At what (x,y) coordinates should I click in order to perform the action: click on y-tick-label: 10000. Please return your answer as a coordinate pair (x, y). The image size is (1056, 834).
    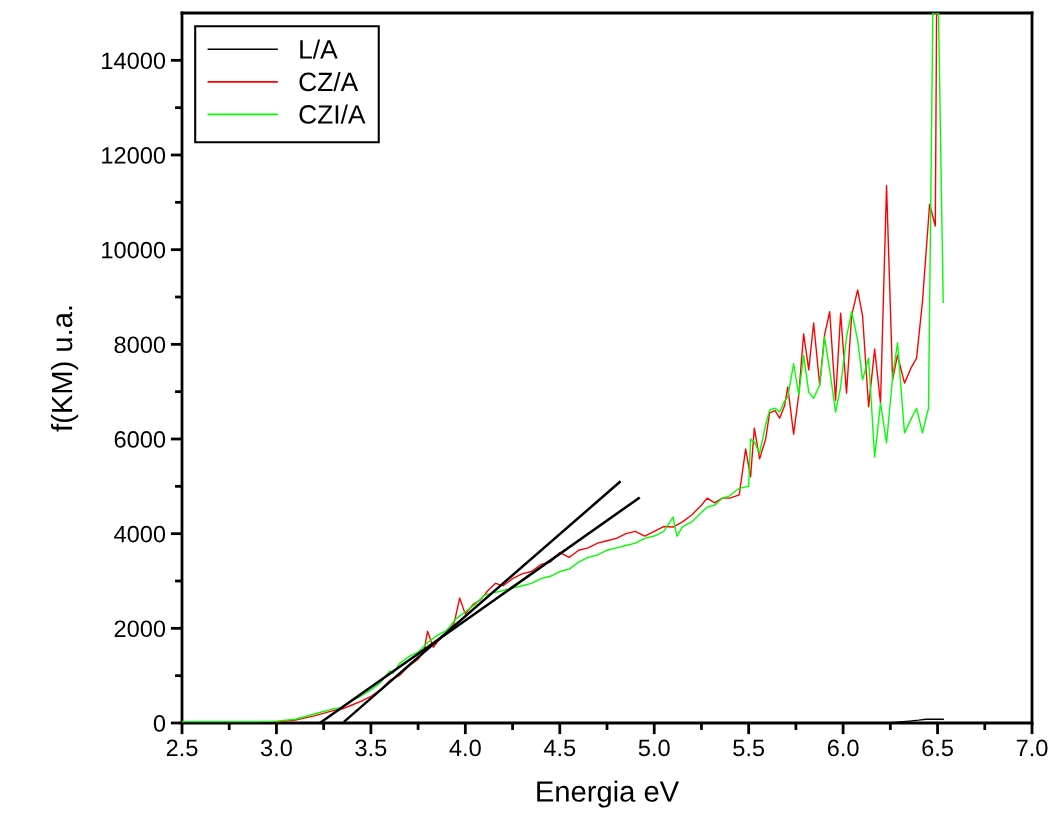
    Looking at the image, I should click on (134, 250).